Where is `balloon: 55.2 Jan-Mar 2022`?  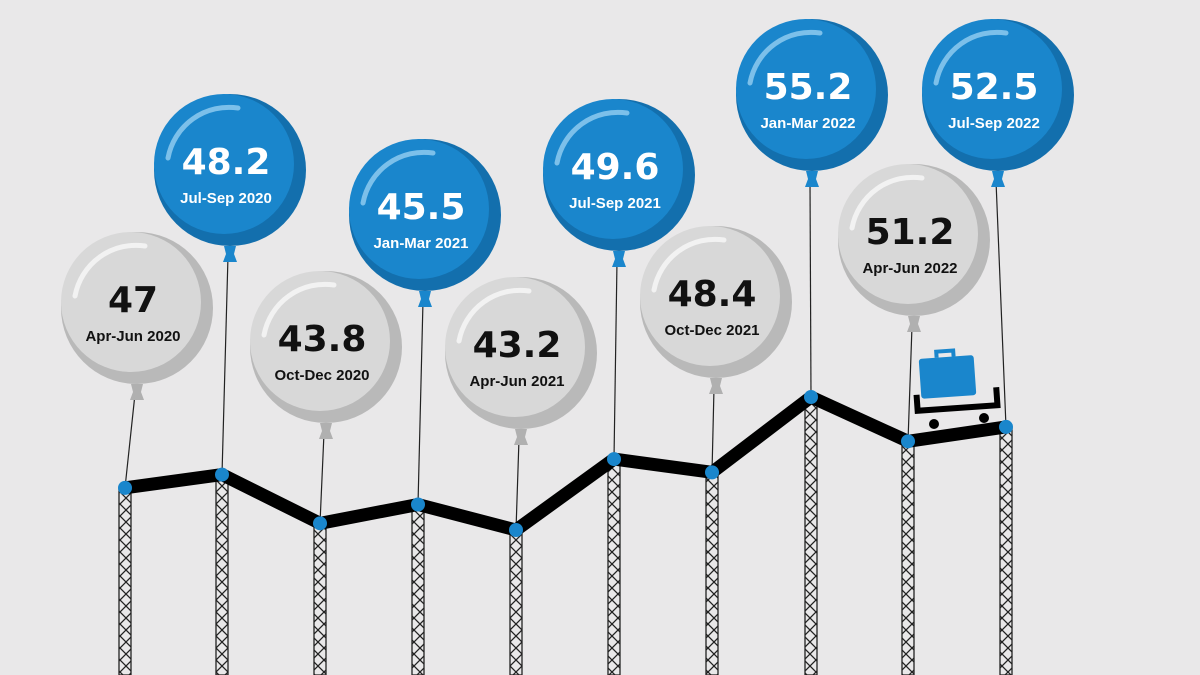
balloon: 55.2 Jan-Mar 2022 is located at coordinates (812, 103).